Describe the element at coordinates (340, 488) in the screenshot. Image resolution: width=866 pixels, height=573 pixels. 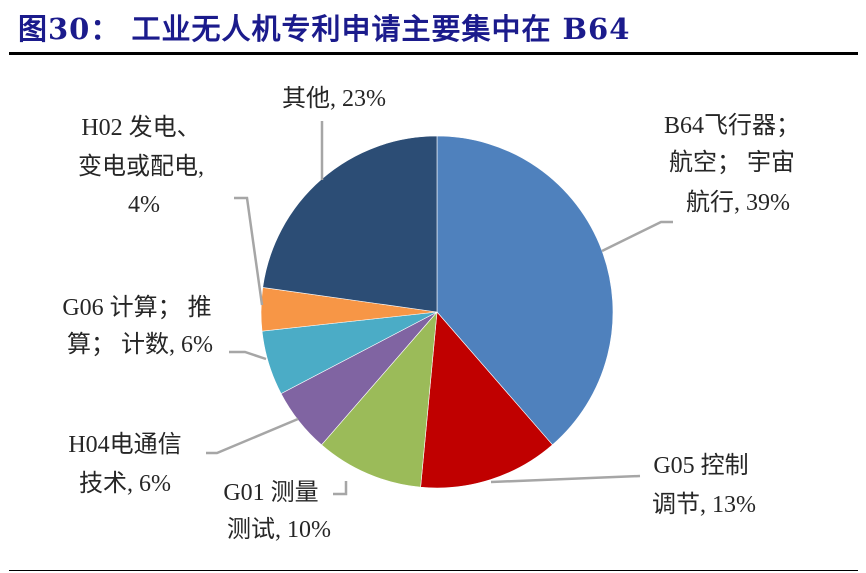
I see `leader-g01` at that location.